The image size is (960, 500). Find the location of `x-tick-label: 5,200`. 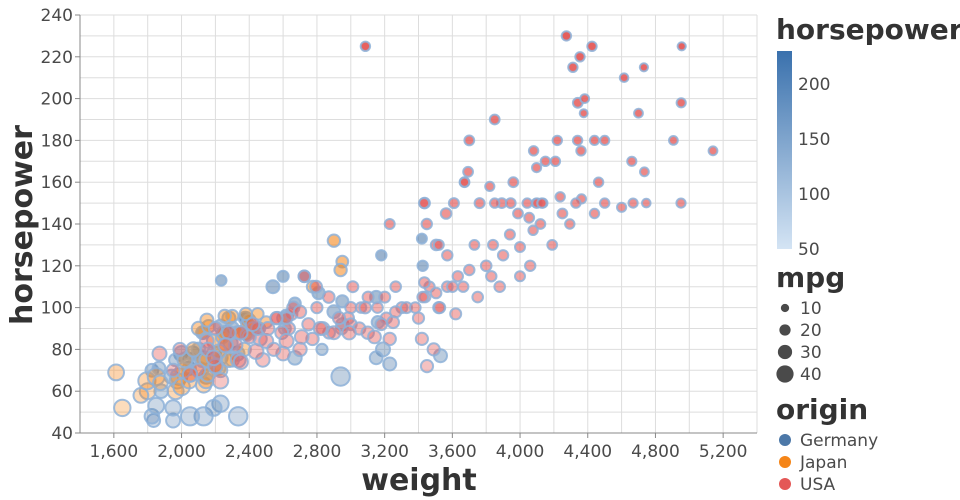

x-tick-label: 5,200 is located at coordinates (723, 452).